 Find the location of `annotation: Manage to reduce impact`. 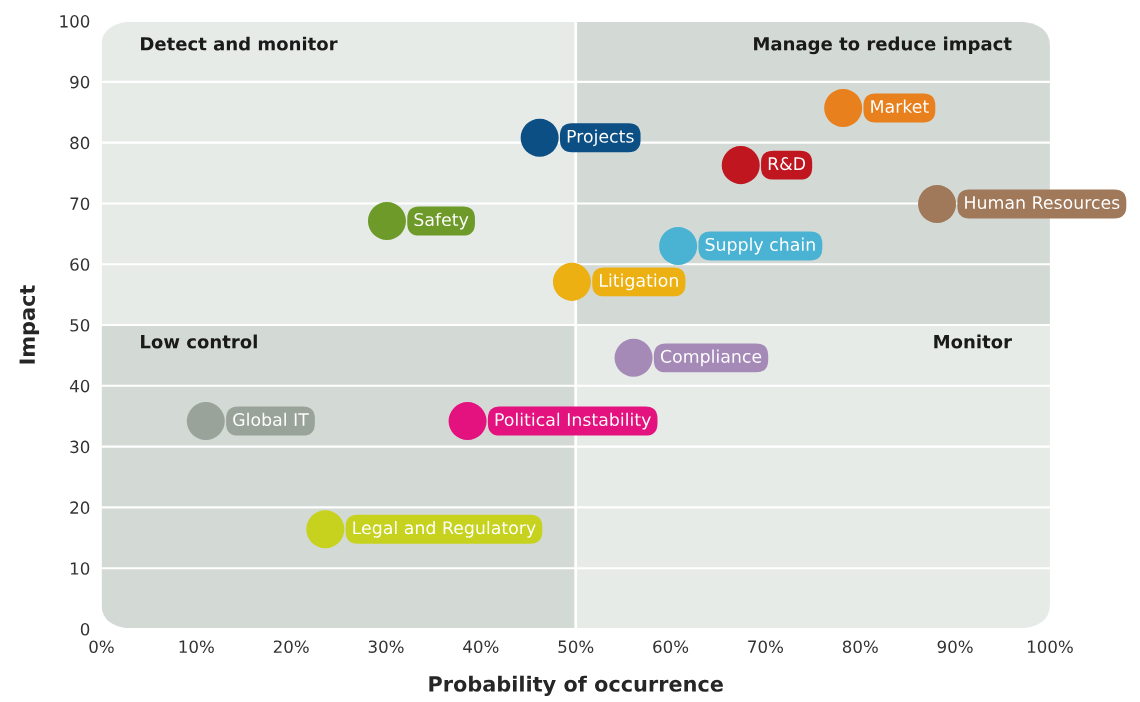

annotation: Manage to reduce impact is located at coordinates (883, 45).